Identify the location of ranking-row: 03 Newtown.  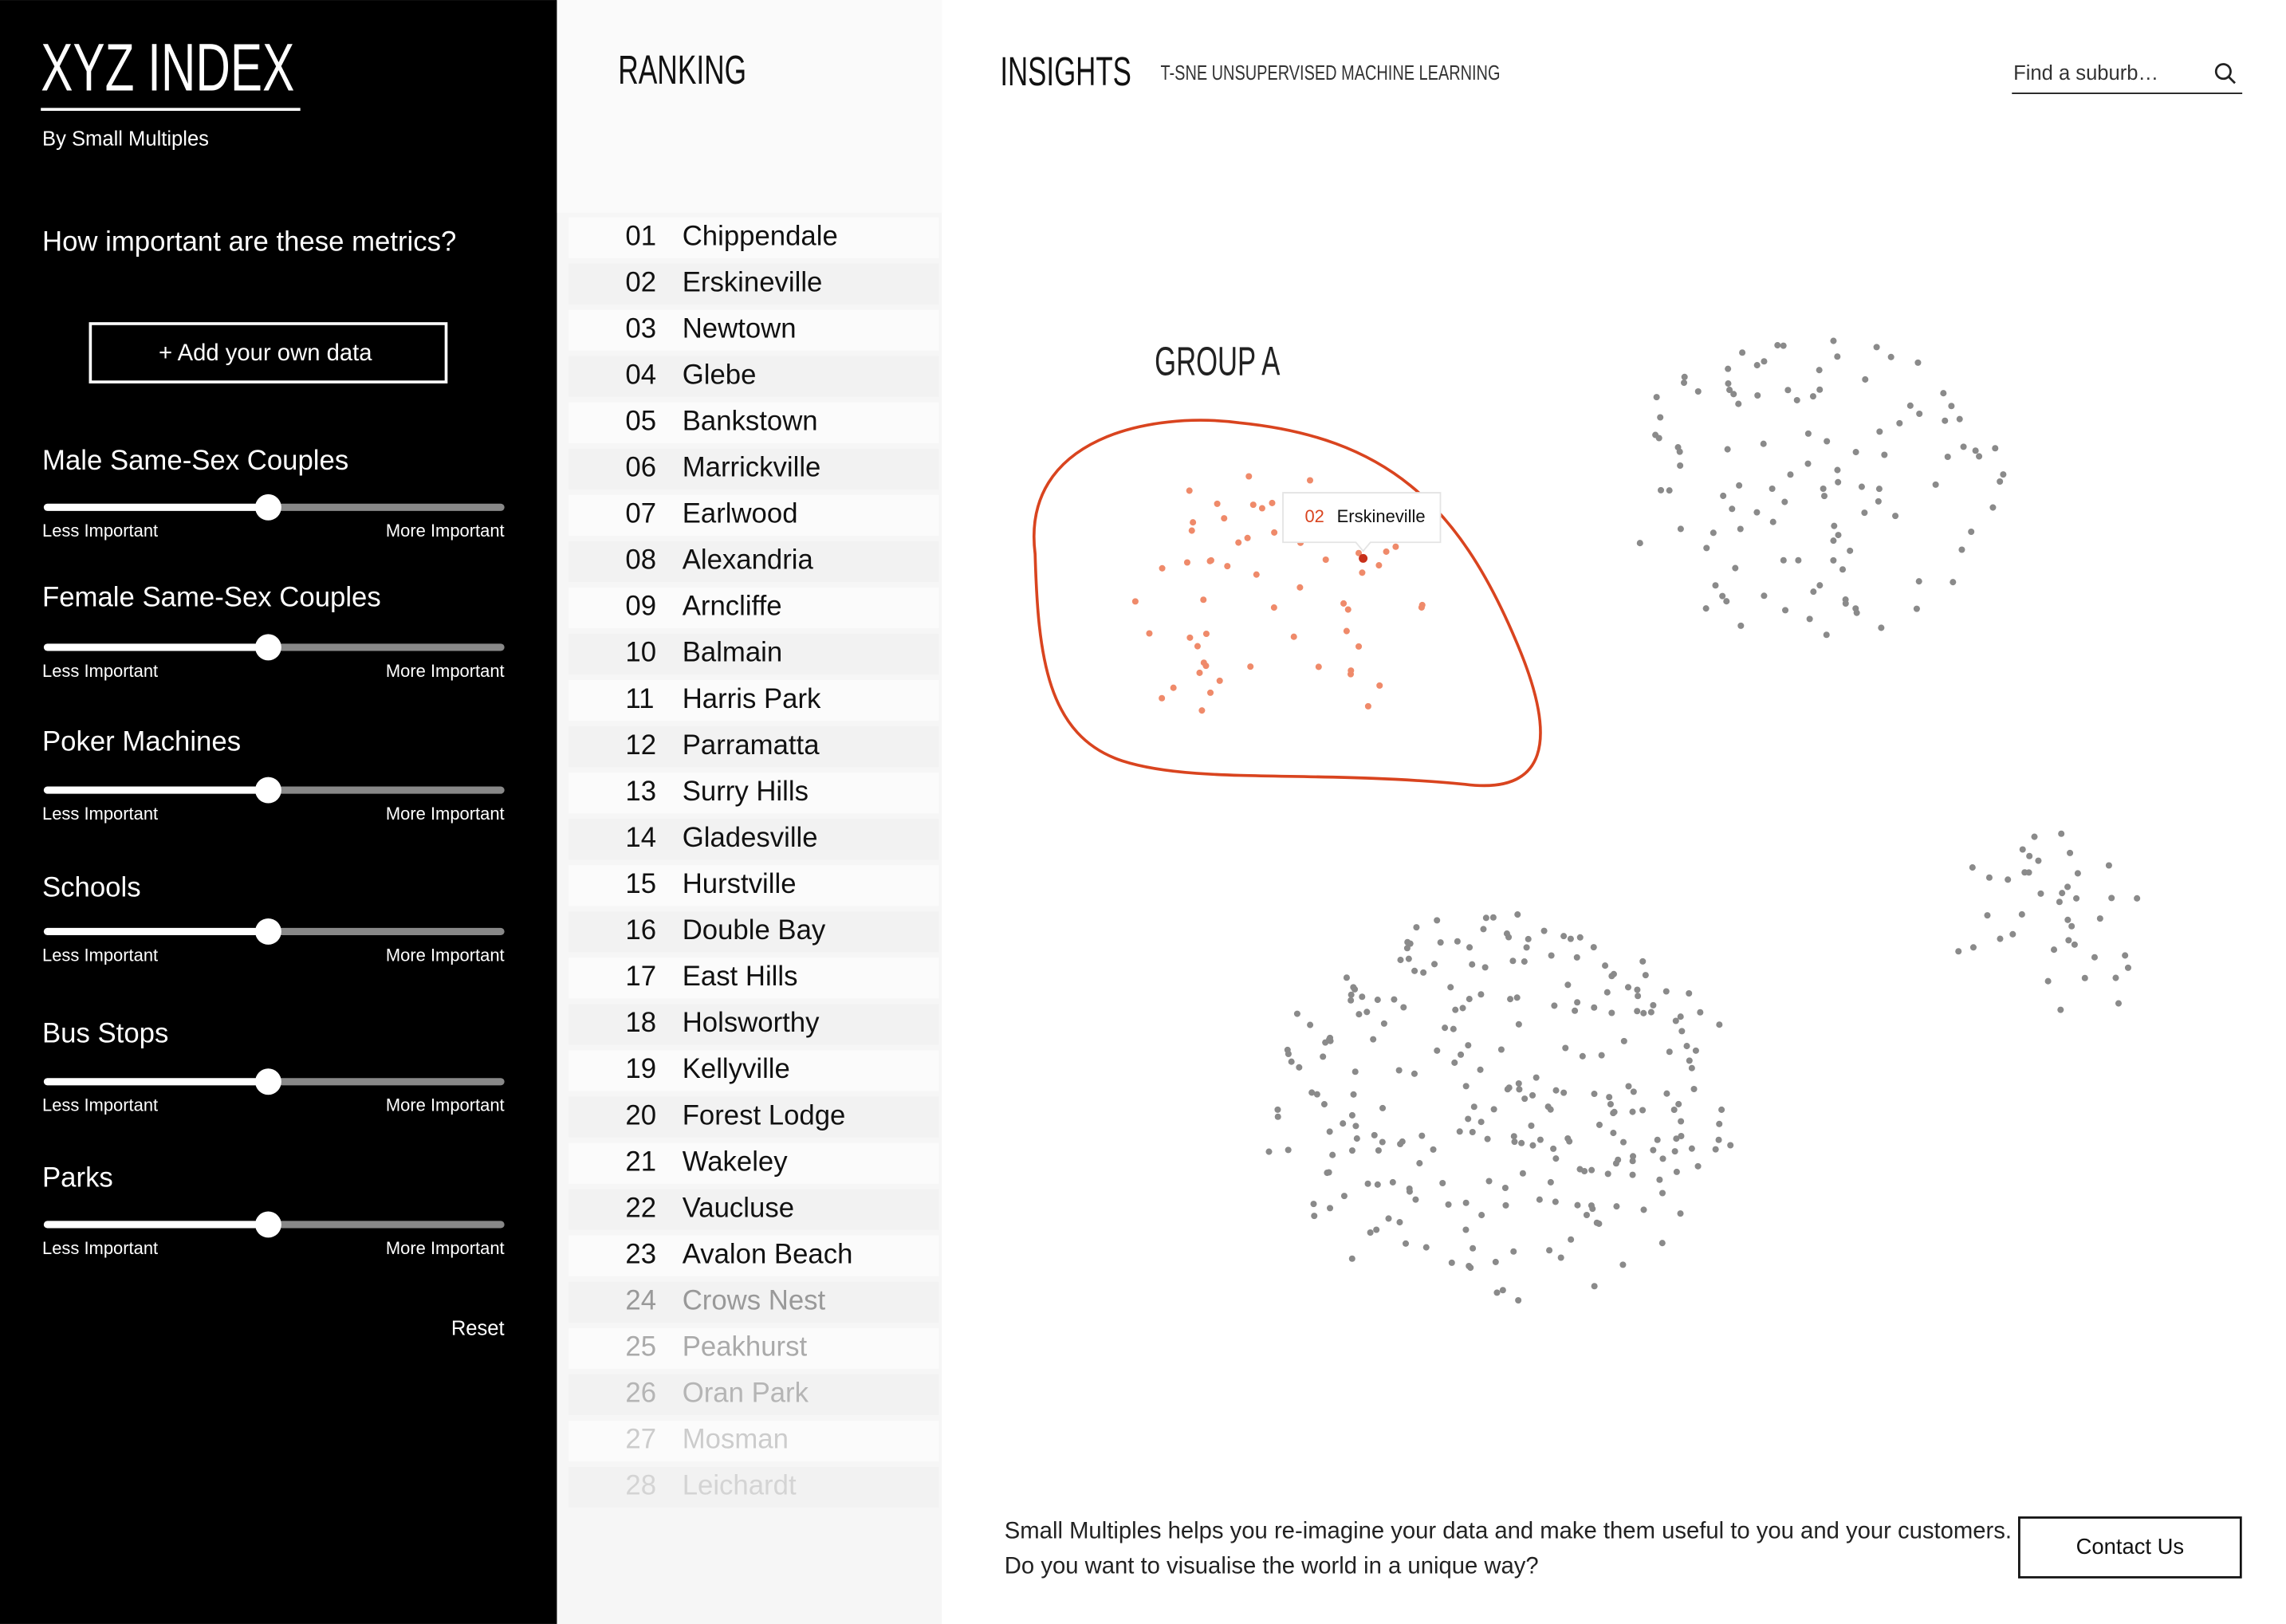
(754, 330).